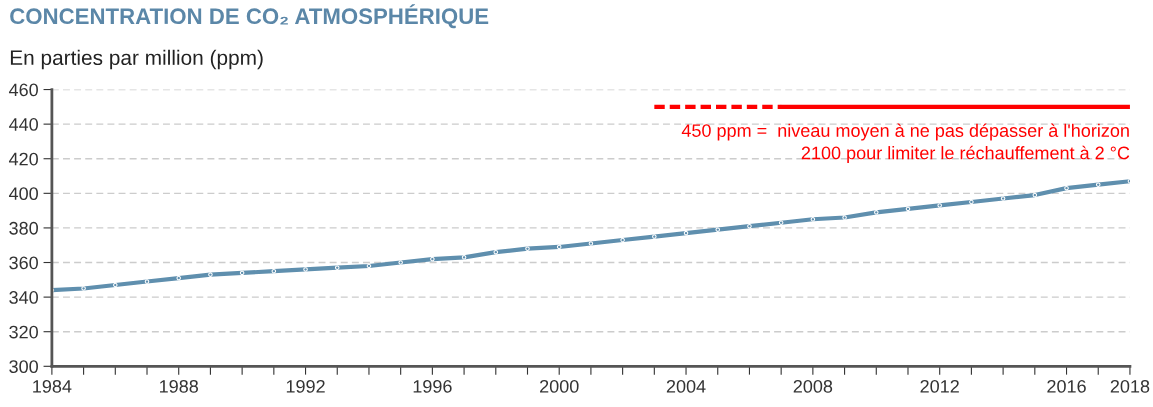 The width and height of the screenshot is (1153, 407). Describe the element at coordinates (23, 194) in the screenshot. I see `y-tick-label: 400` at that location.